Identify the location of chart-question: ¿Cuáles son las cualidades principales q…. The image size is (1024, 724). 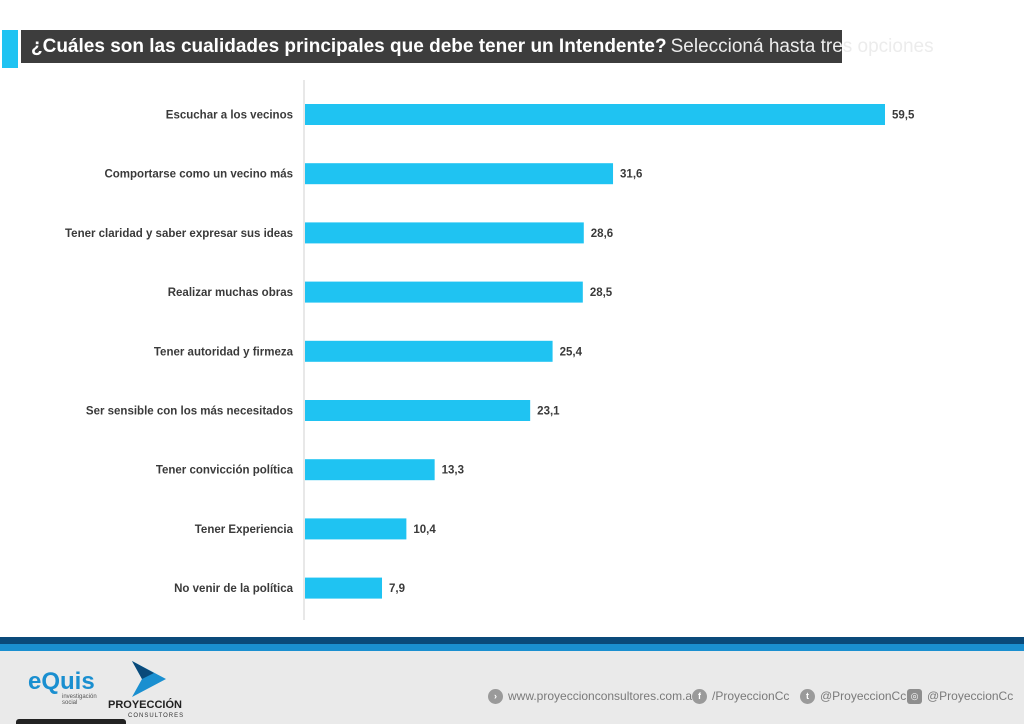
(349, 46).